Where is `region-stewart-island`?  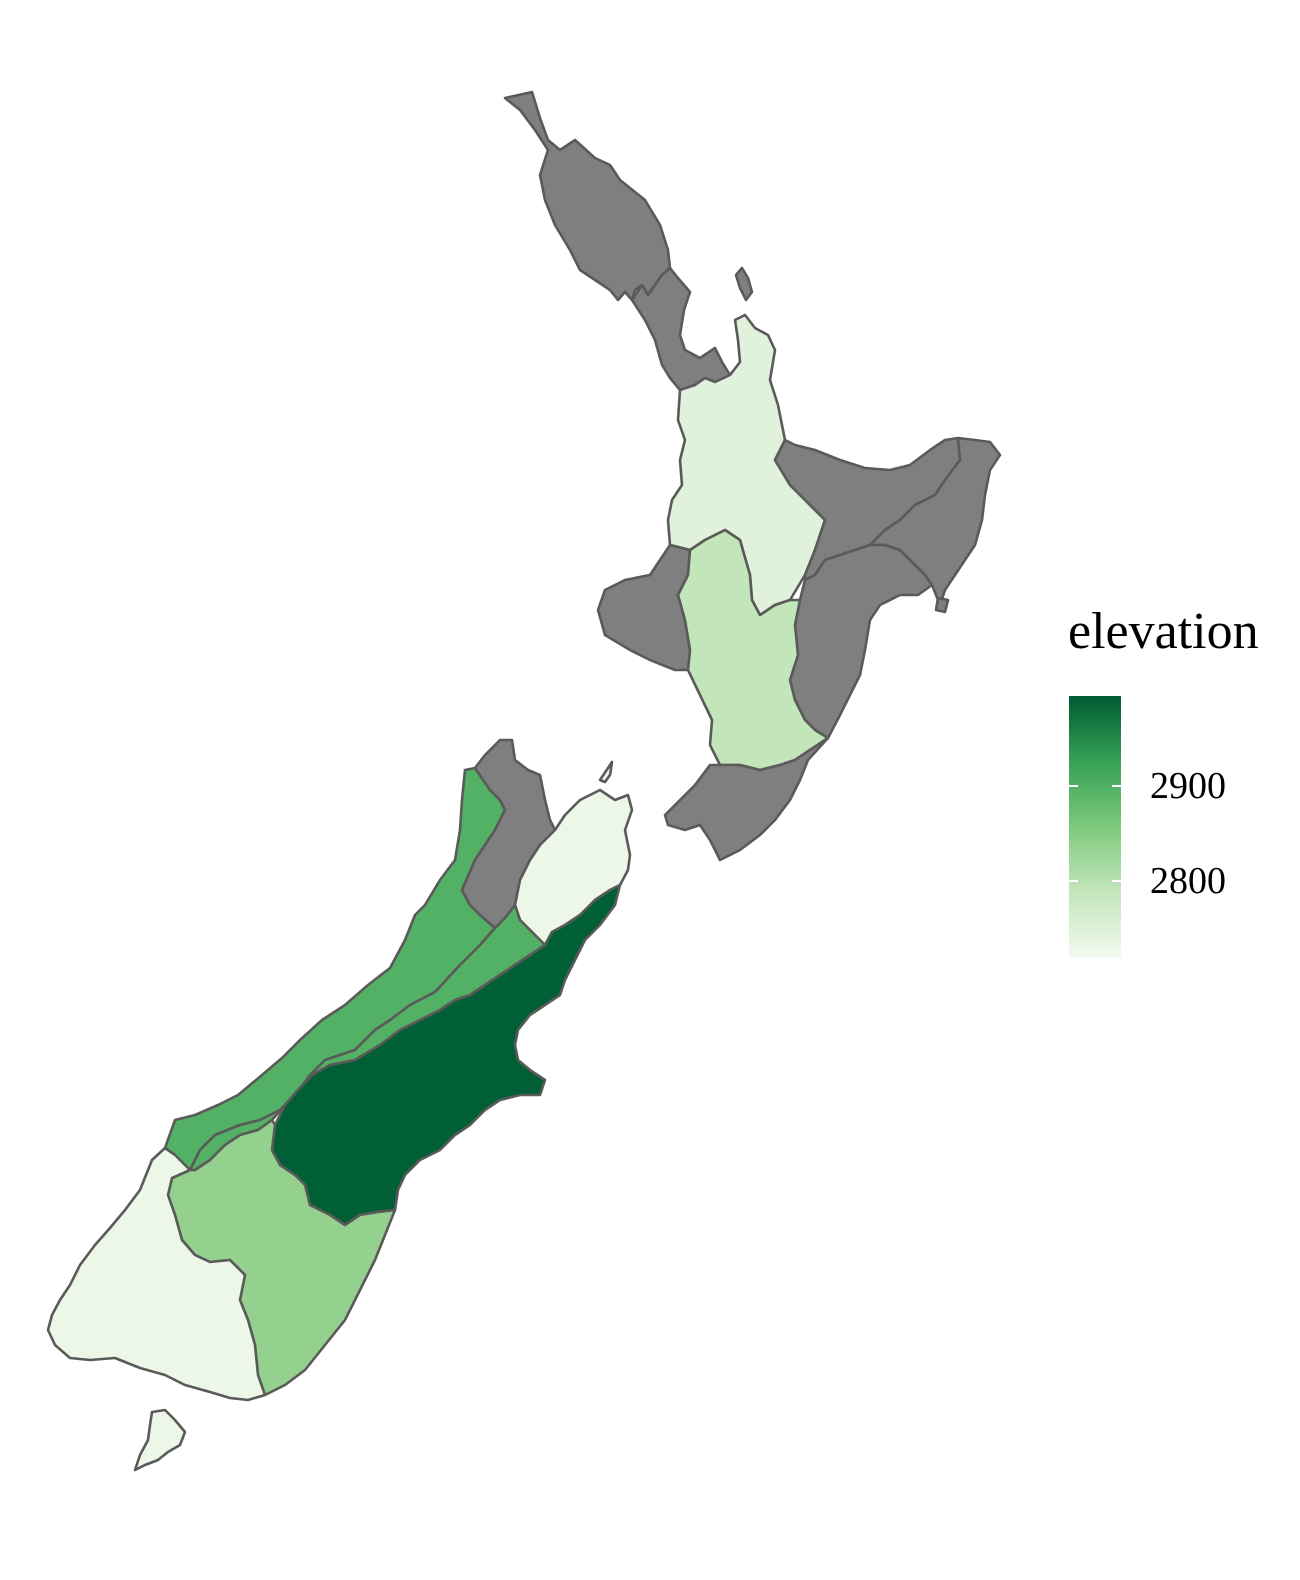 region-stewart-island is located at coordinates (160, 1440).